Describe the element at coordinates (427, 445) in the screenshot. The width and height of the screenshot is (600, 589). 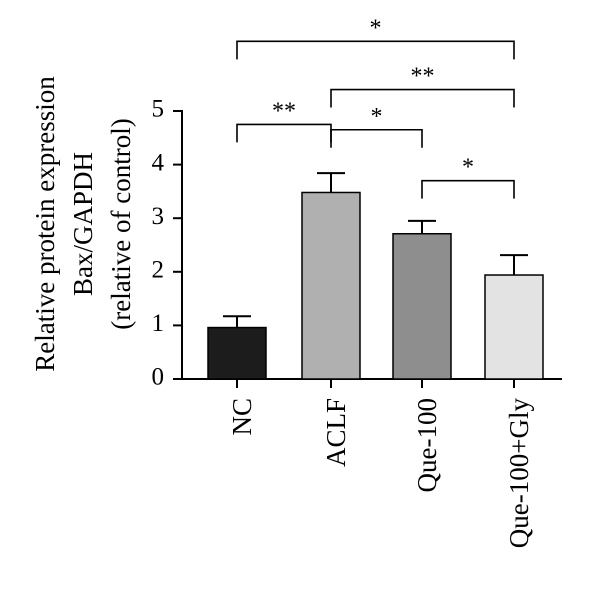
I see `x-tick-label: Que-100` at that location.